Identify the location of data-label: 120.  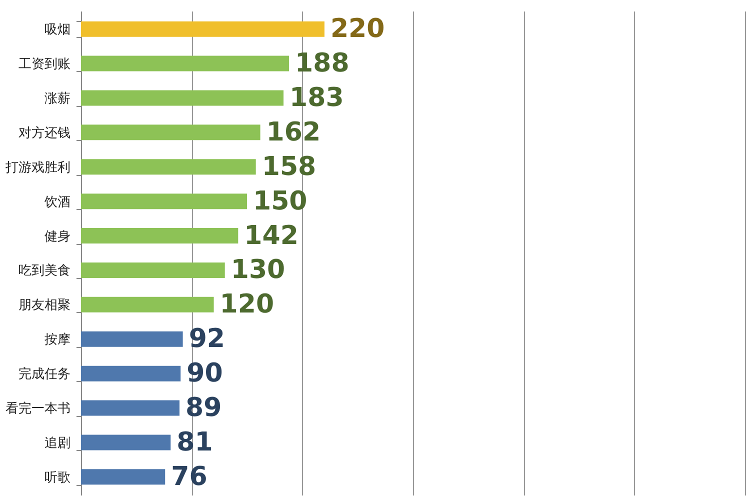
(247, 305).